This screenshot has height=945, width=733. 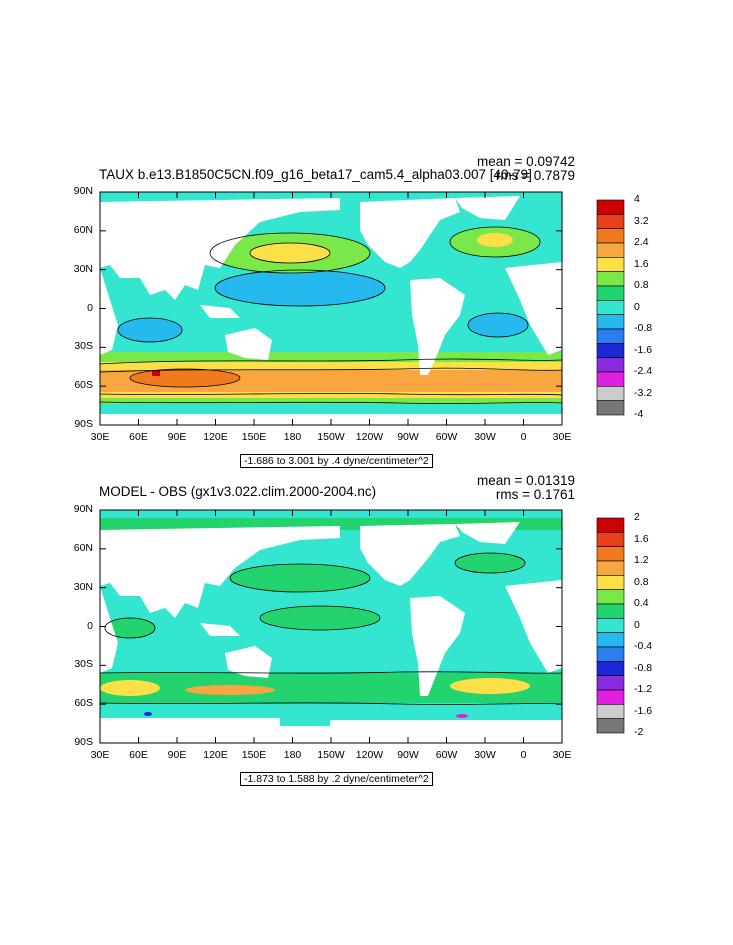 What do you see at coordinates (643, 371) in the screenshot?
I see `colorbar-label: -2.4` at bounding box center [643, 371].